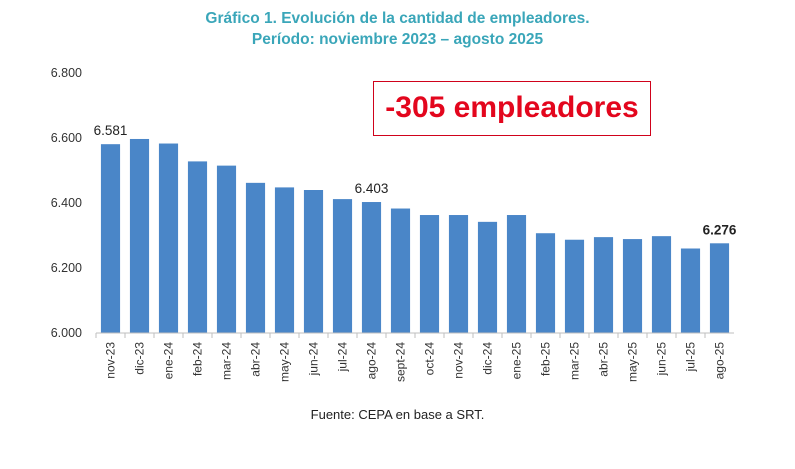 The image size is (795, 469). I want to click on y-tick-label: 6.600, so click(66, 138).